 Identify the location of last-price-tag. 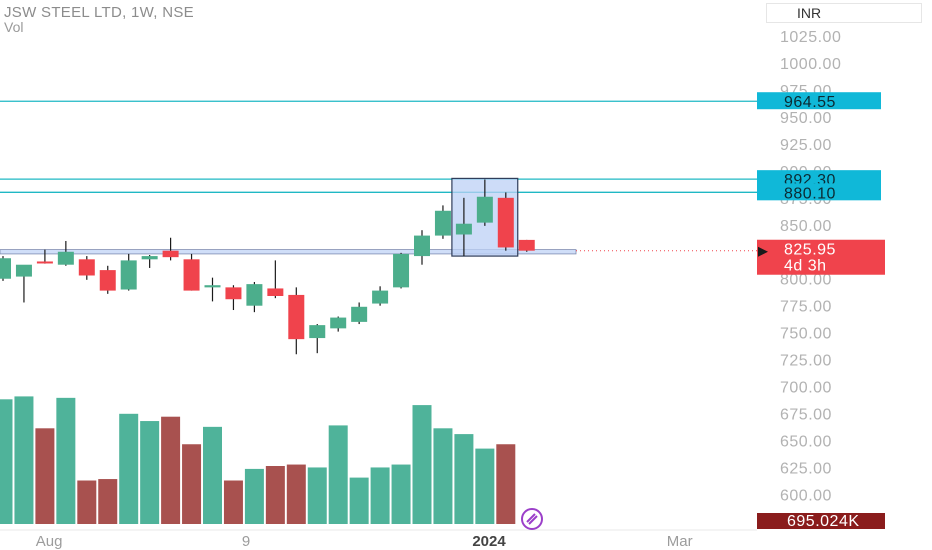
(821, 257).